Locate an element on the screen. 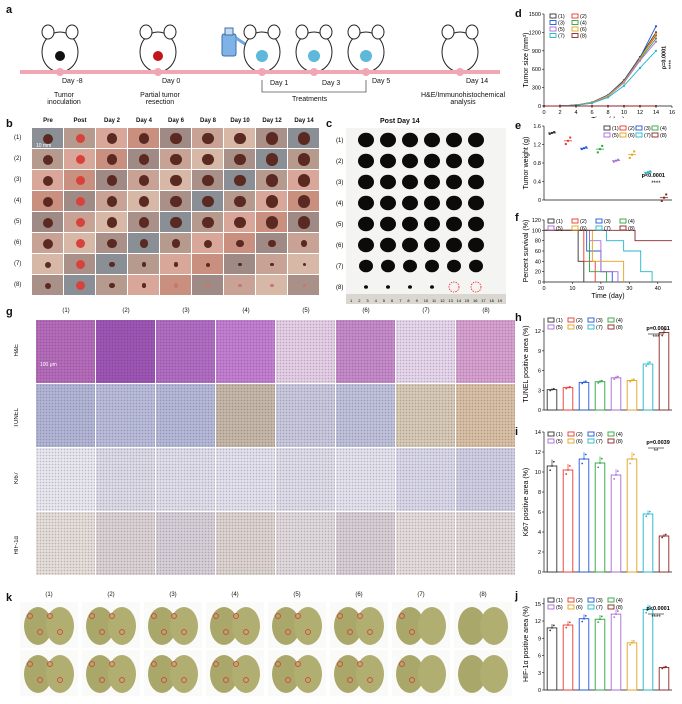  timeline-svg is located at coordinates (260, 58).